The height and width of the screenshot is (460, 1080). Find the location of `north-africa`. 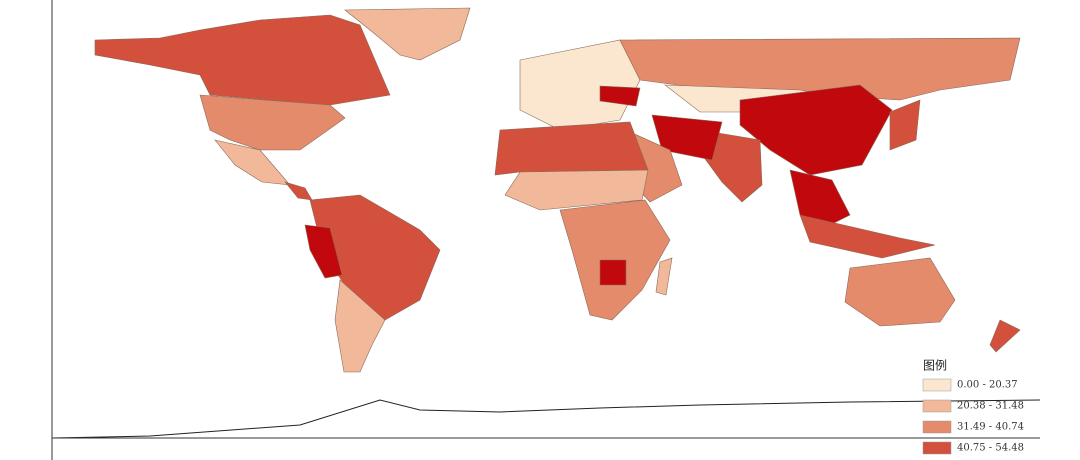

north-africa is located at coordinates (571, 148).